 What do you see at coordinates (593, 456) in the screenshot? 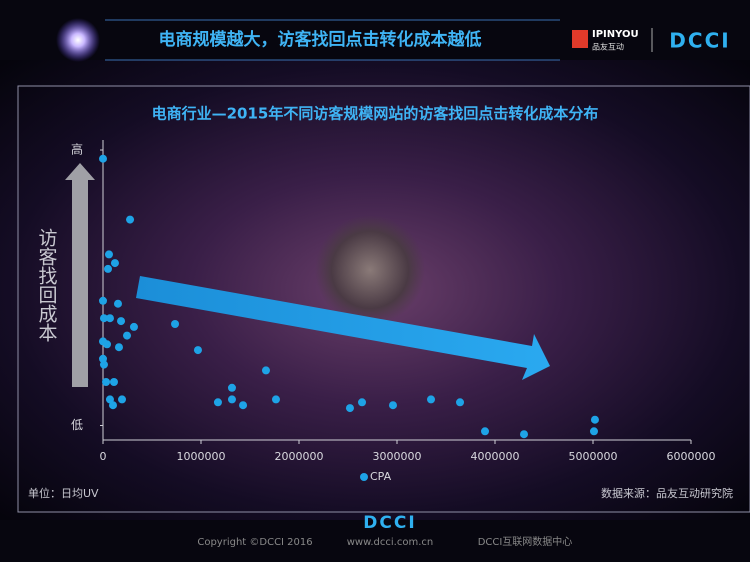
I see `x-tick-label: 5000000` at bounding box center [593, 456].